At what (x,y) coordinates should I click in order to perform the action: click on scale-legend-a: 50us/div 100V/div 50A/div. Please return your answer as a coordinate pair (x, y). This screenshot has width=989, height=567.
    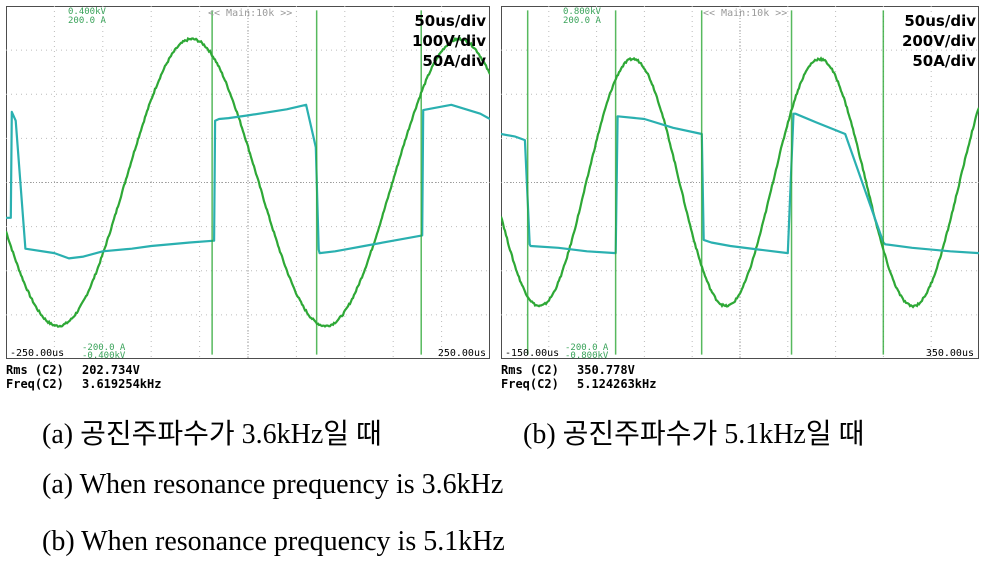
    Looking at the image, I should click on (449, 41).